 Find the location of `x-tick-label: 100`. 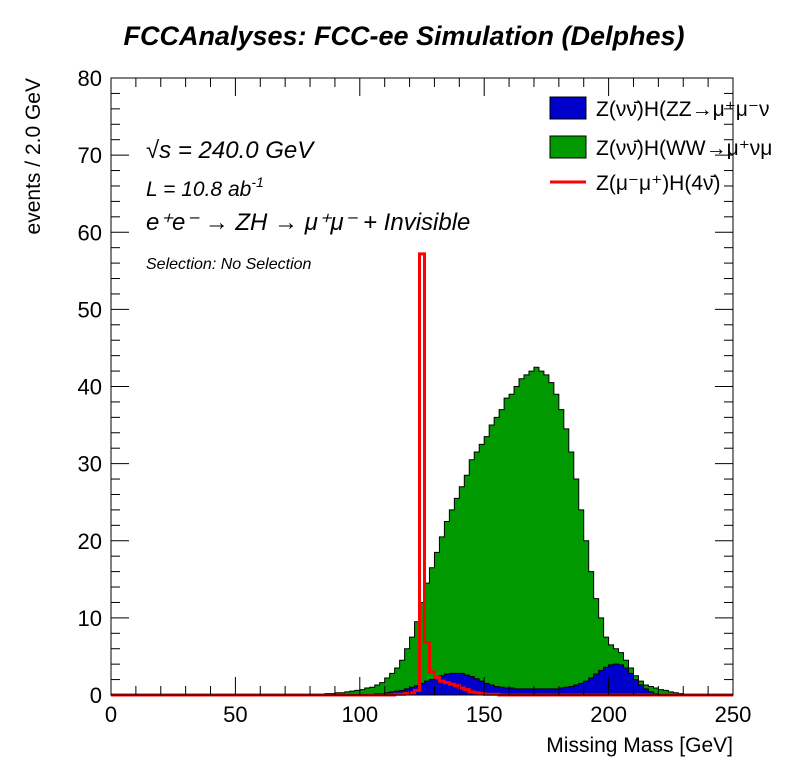

x-tick-label: 100 is located at coordinates (359, 714).